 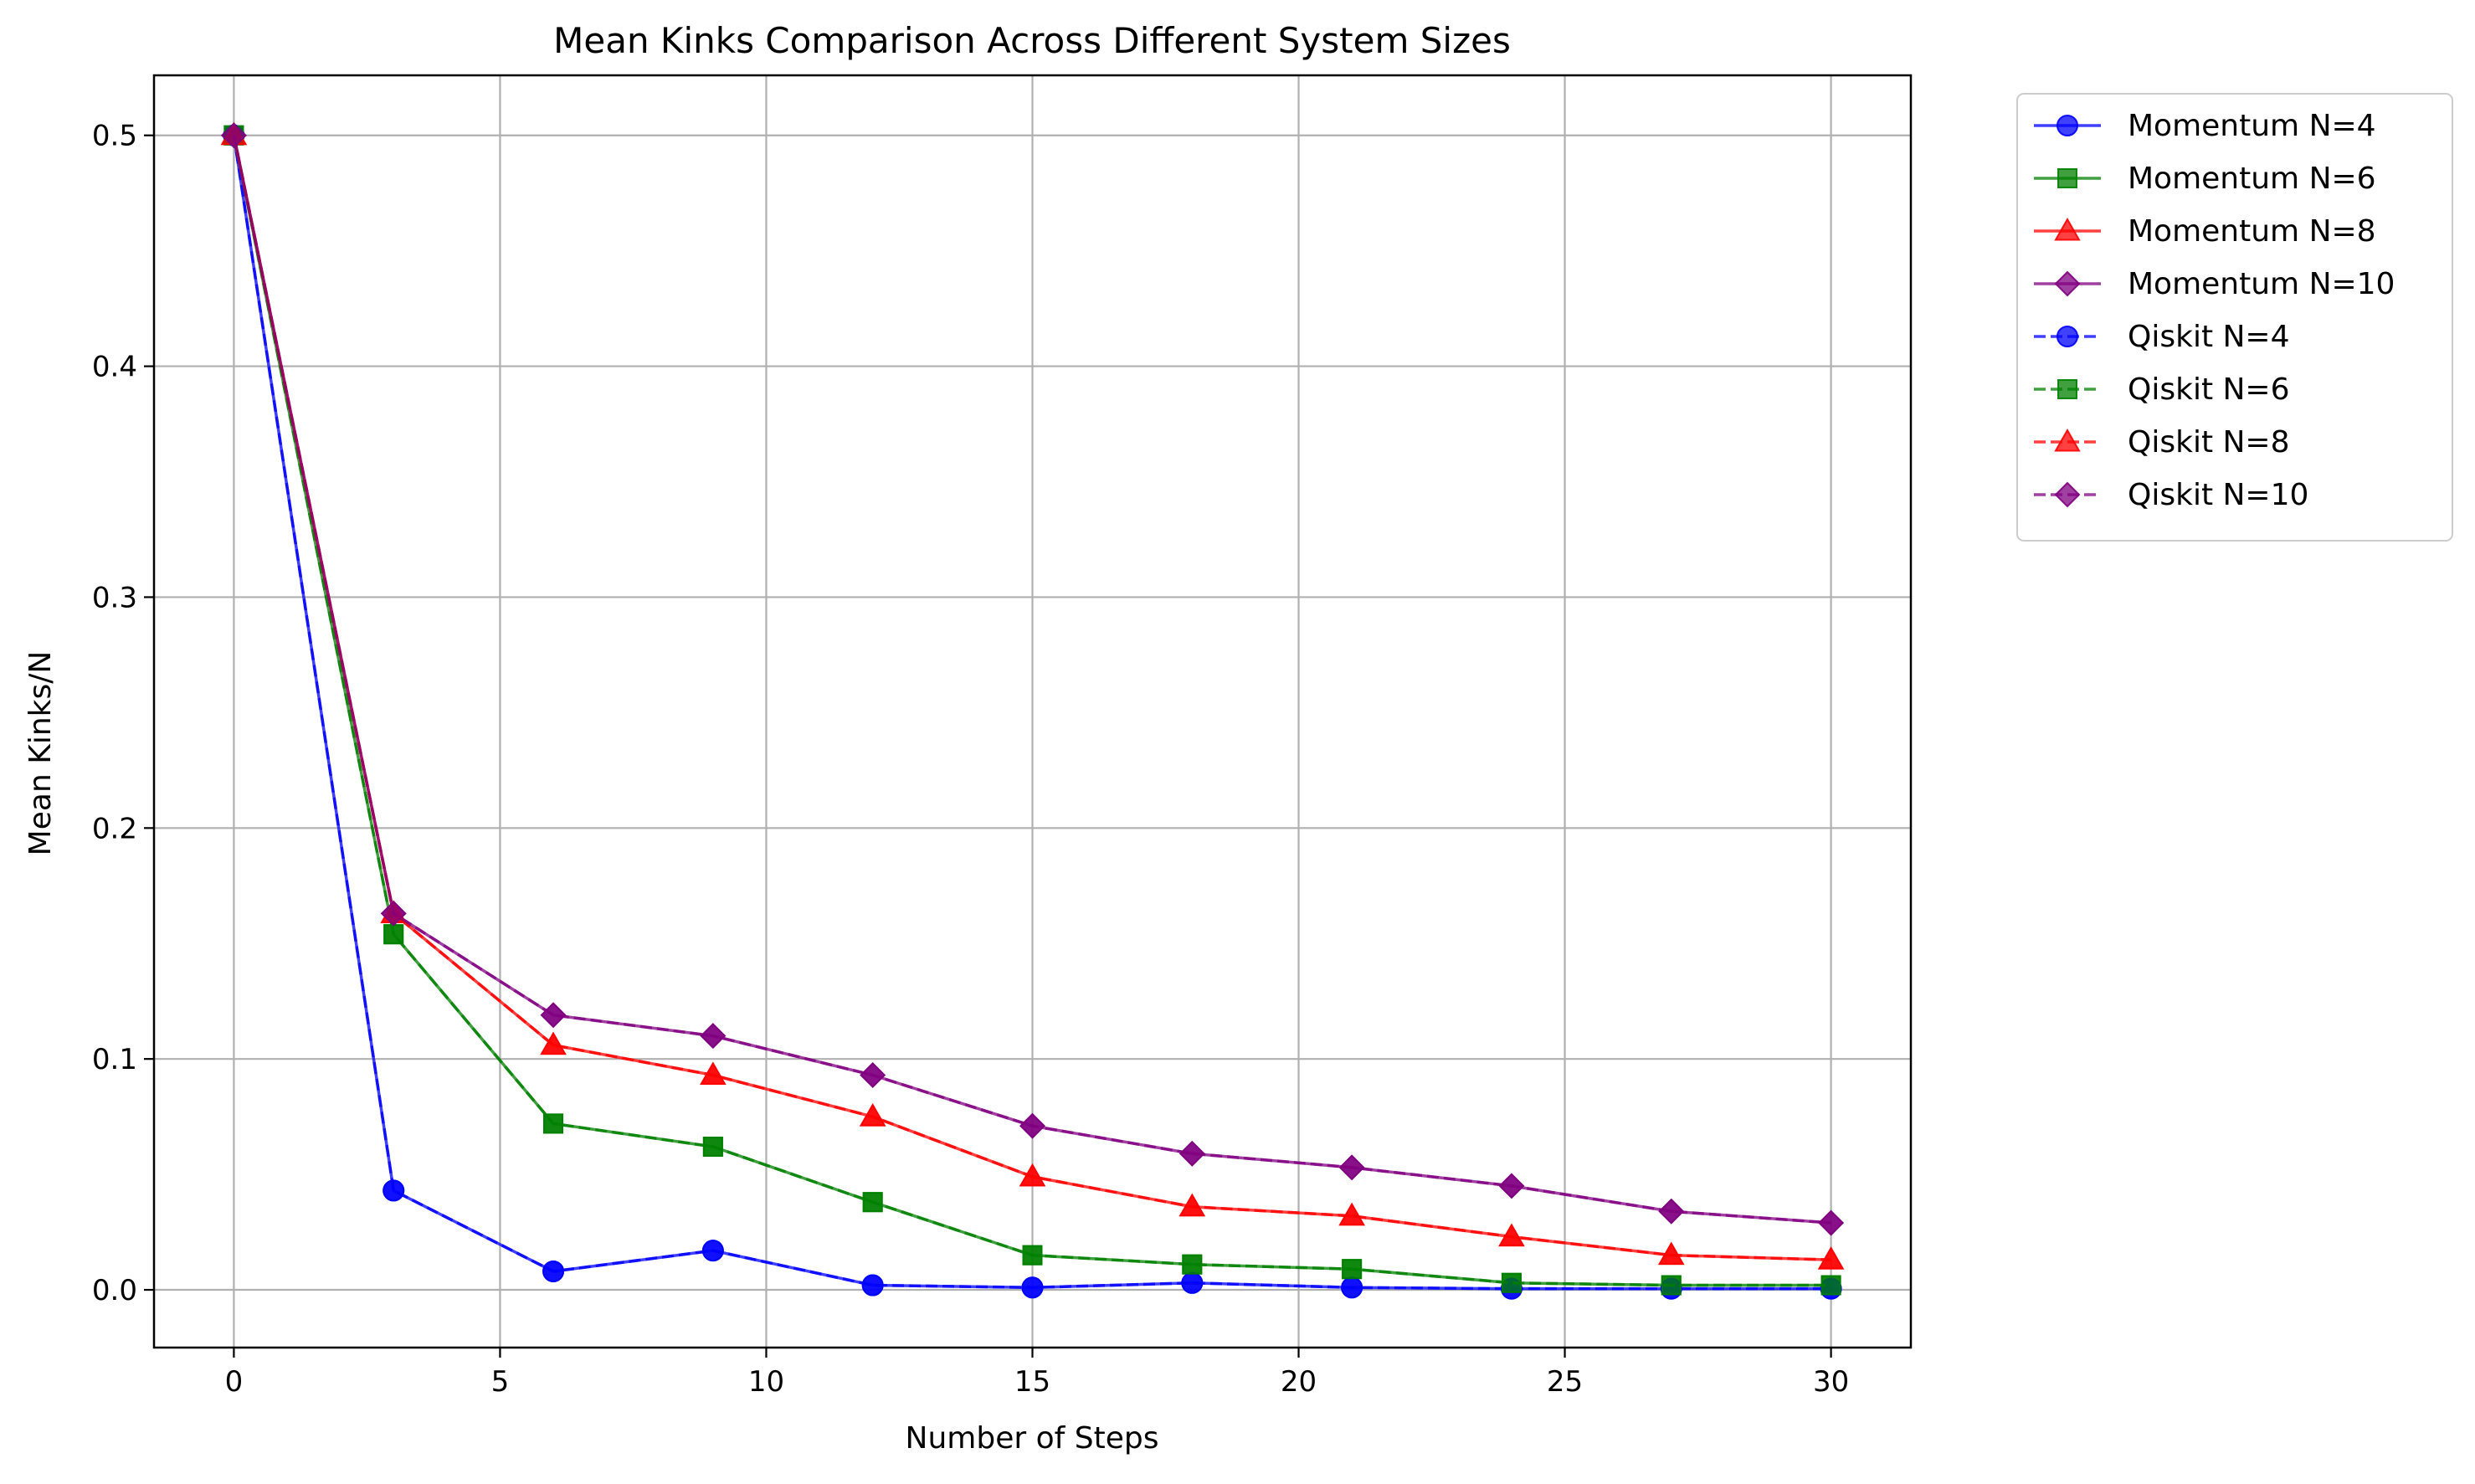 I want to click on legend-label: Qiskit N=8, so click(x=2209, y=443).